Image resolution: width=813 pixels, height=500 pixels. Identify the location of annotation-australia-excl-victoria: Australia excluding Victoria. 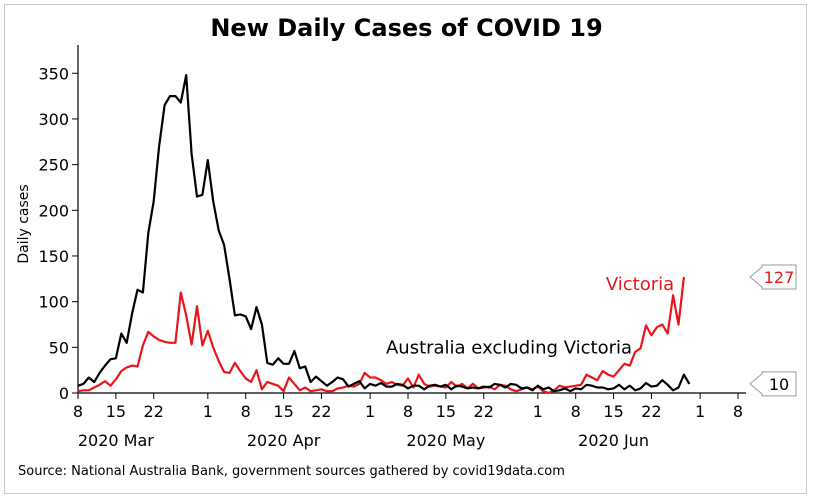
(509, 348).